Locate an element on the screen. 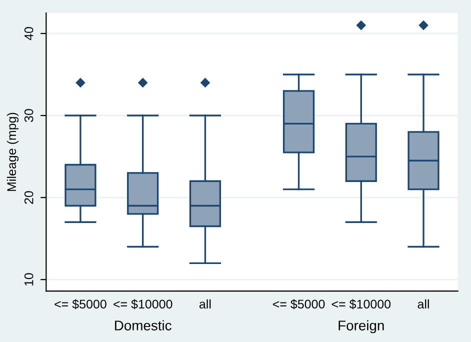 The width and height of the screenshot is (471, 342). text: Domestic is located at coordinates (143, 325).